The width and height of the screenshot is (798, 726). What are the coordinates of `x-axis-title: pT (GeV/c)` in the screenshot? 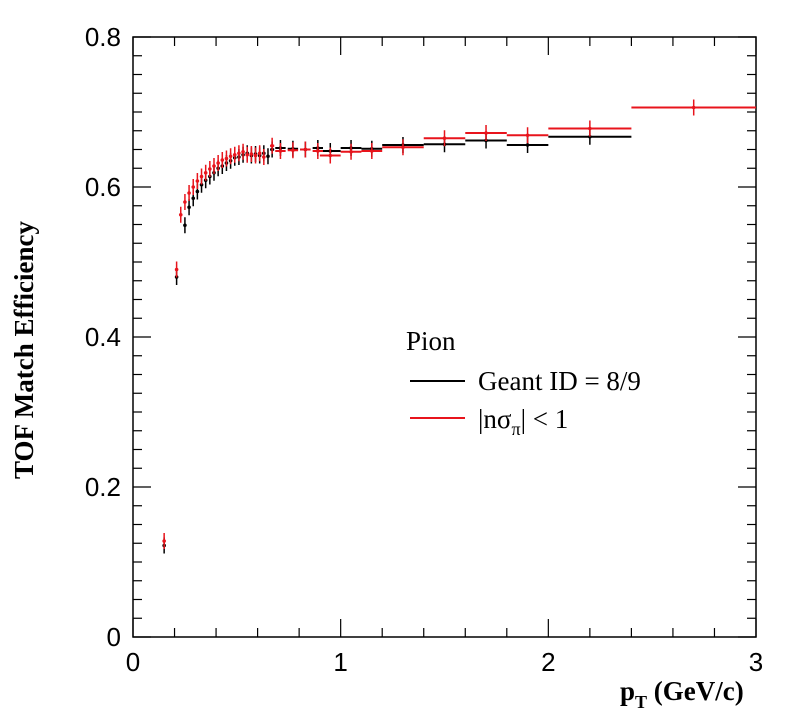 It's located at (682, 694).